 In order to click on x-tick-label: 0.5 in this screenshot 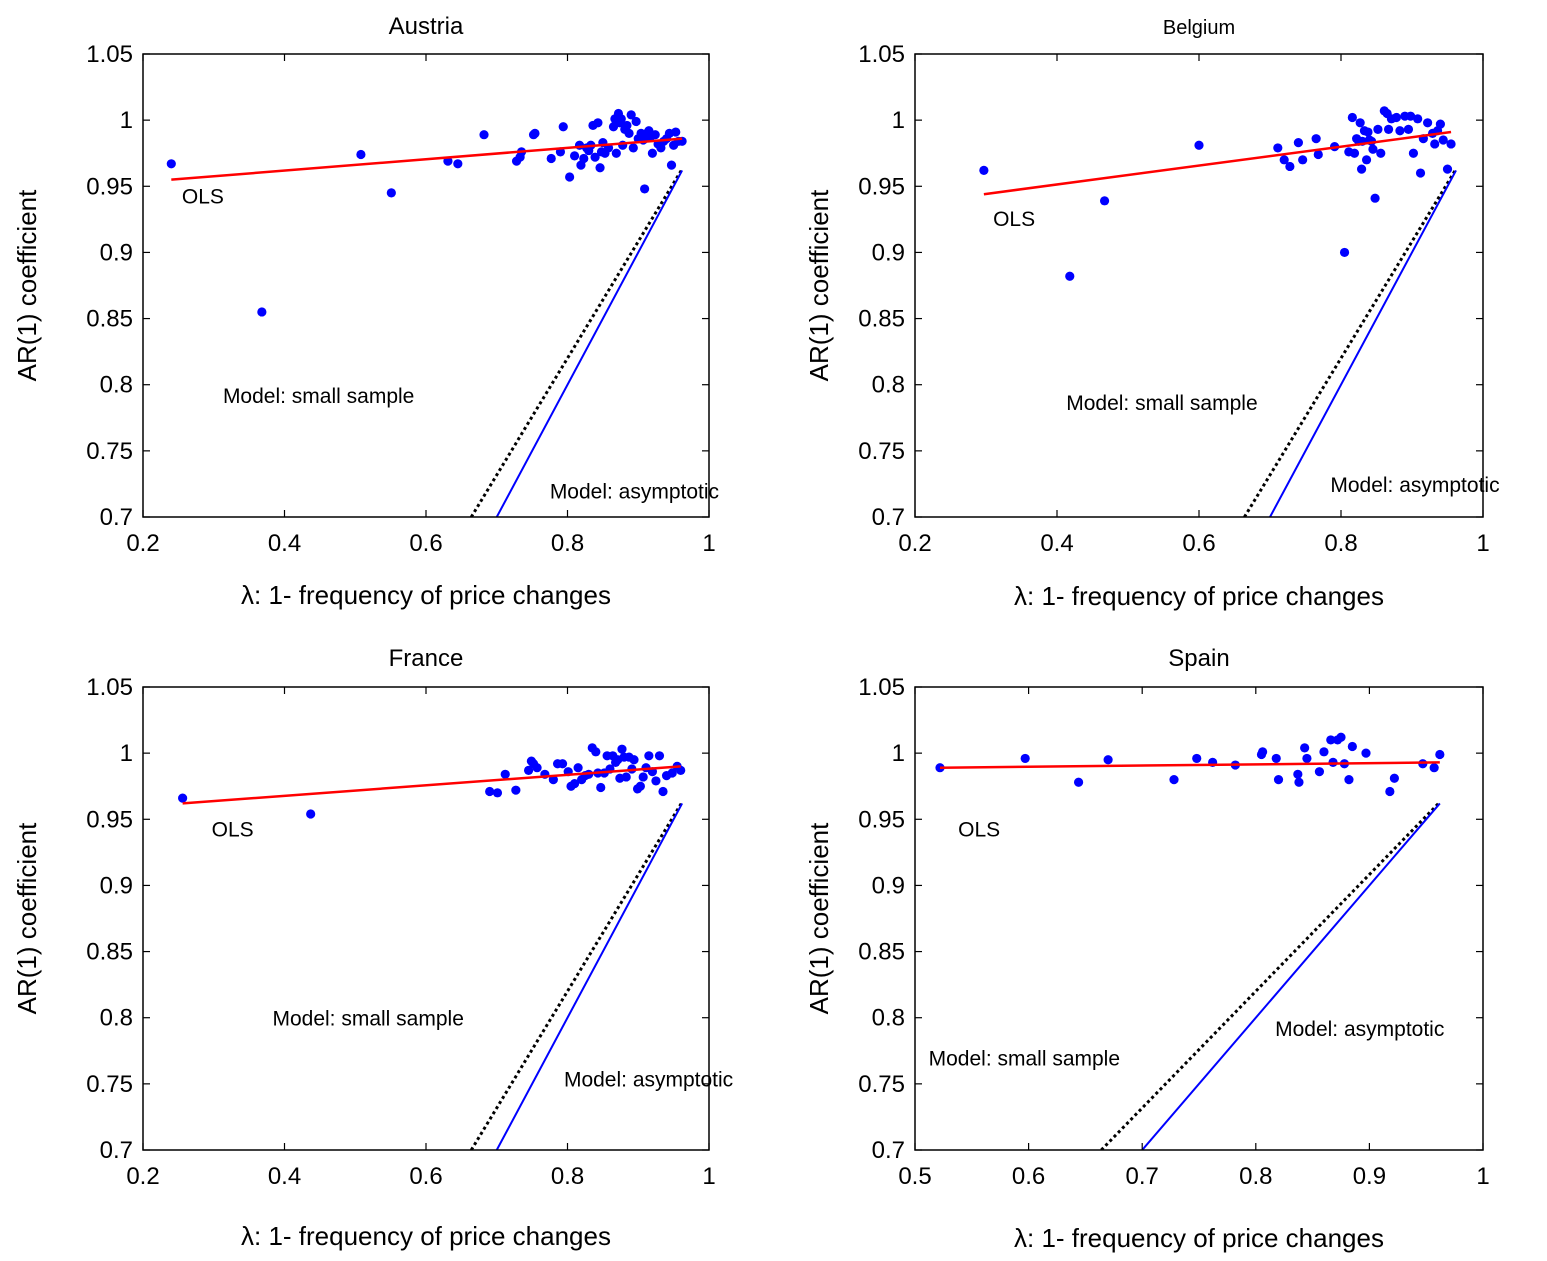, I will do `click(914, 1176)`.